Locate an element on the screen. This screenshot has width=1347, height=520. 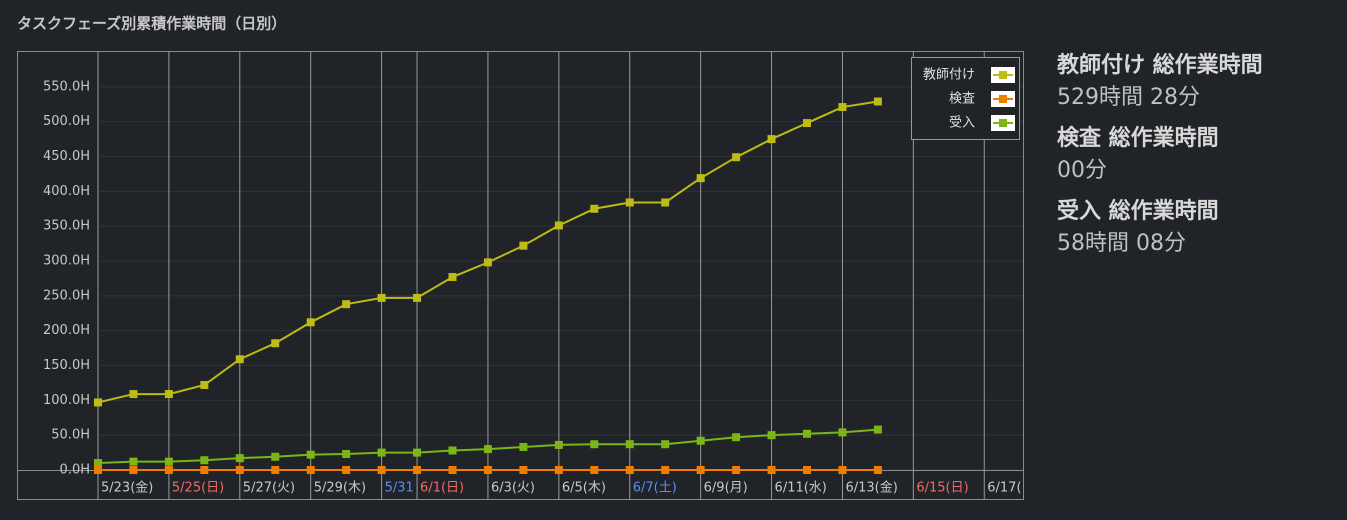
x-tick-label: 5/31 is located at coordinates (399, 488).